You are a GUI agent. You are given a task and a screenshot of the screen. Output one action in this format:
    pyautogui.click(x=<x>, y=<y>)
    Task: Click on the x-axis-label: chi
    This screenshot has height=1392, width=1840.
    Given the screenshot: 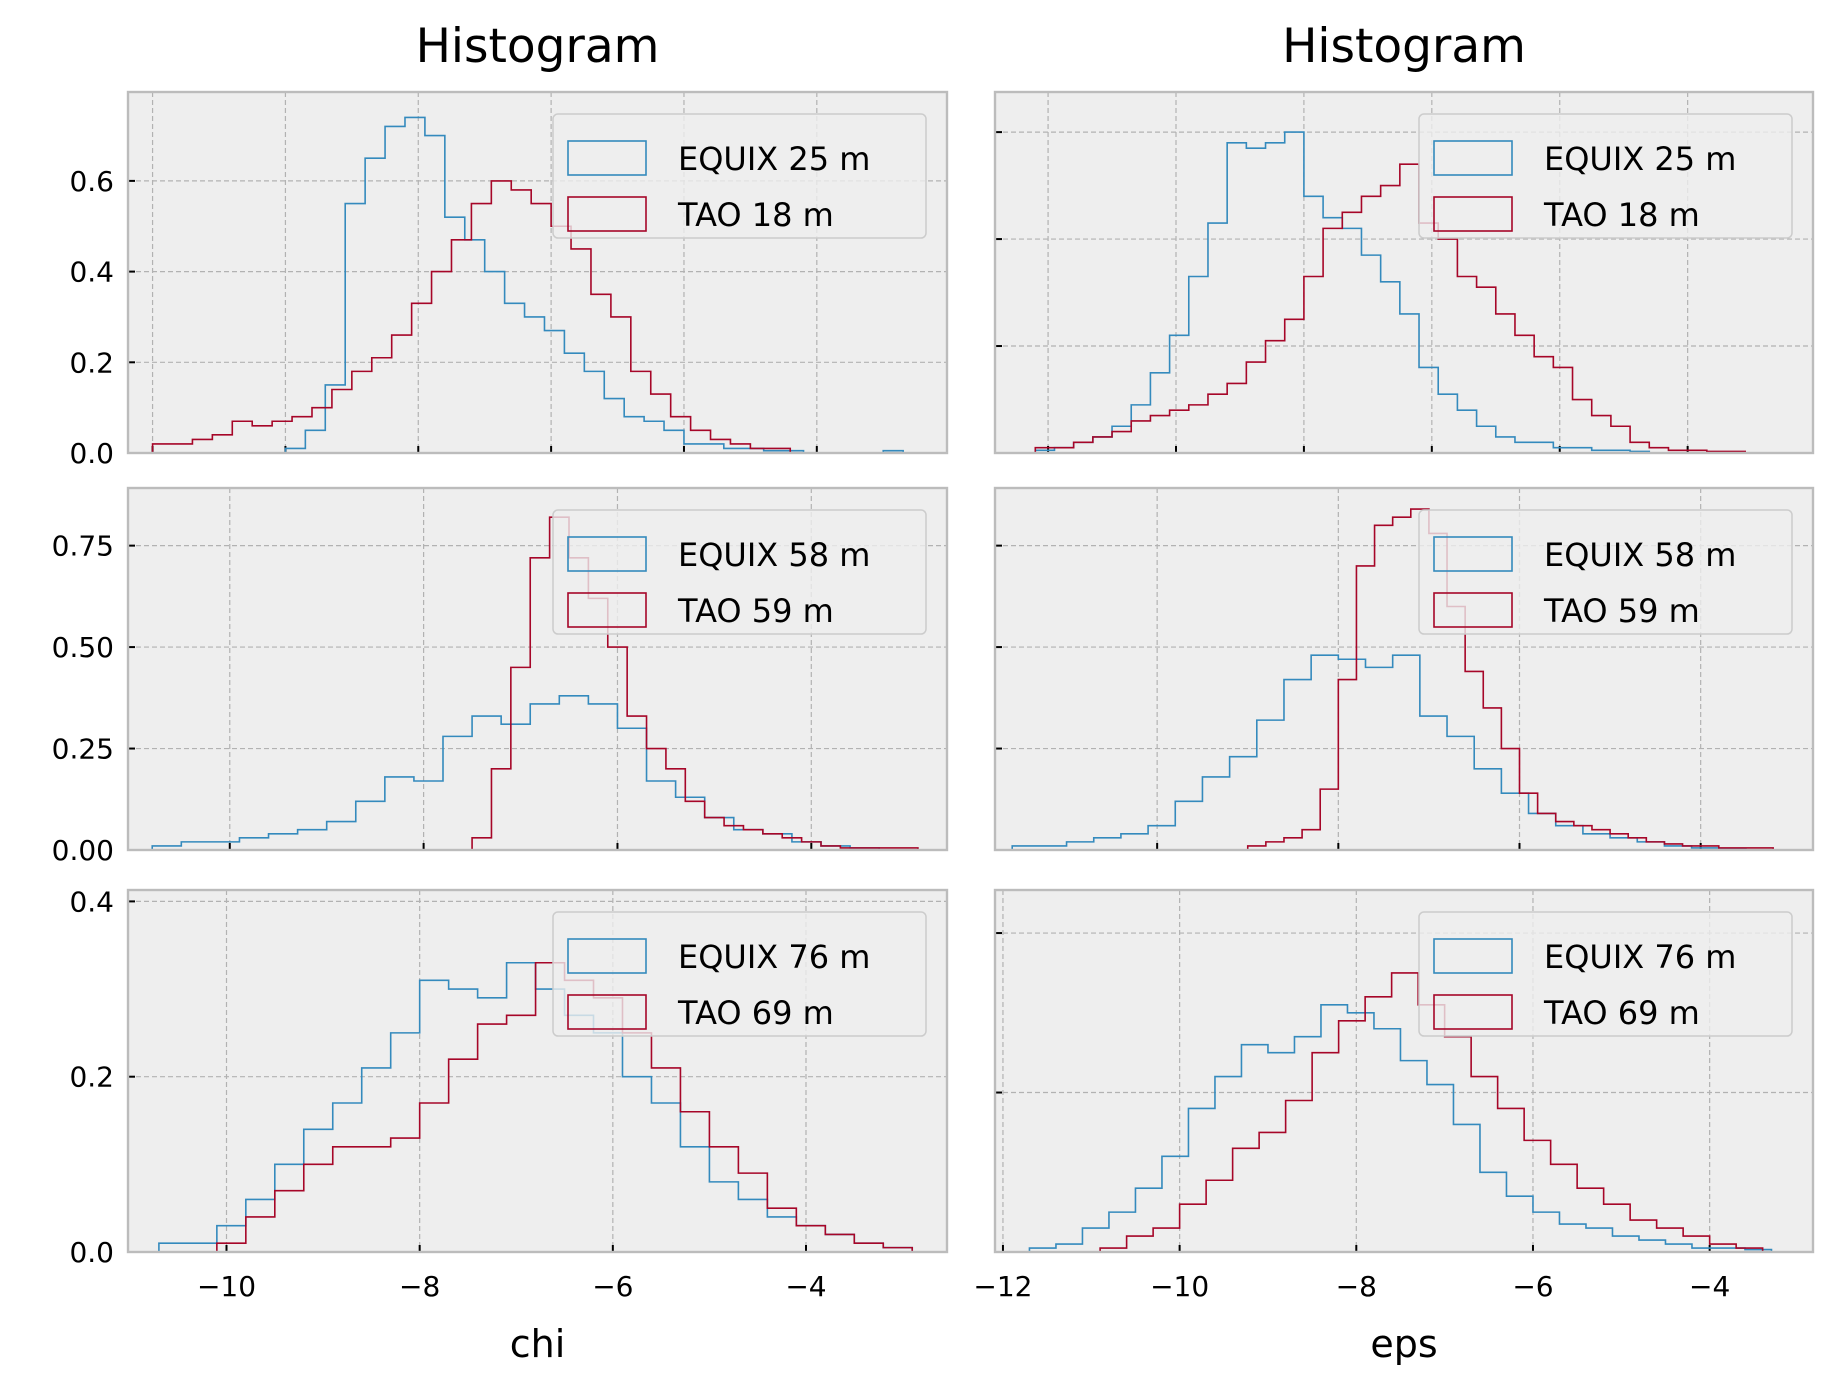 What is the action you would take?
    pyautogui.click(x=538, y=1344)
    